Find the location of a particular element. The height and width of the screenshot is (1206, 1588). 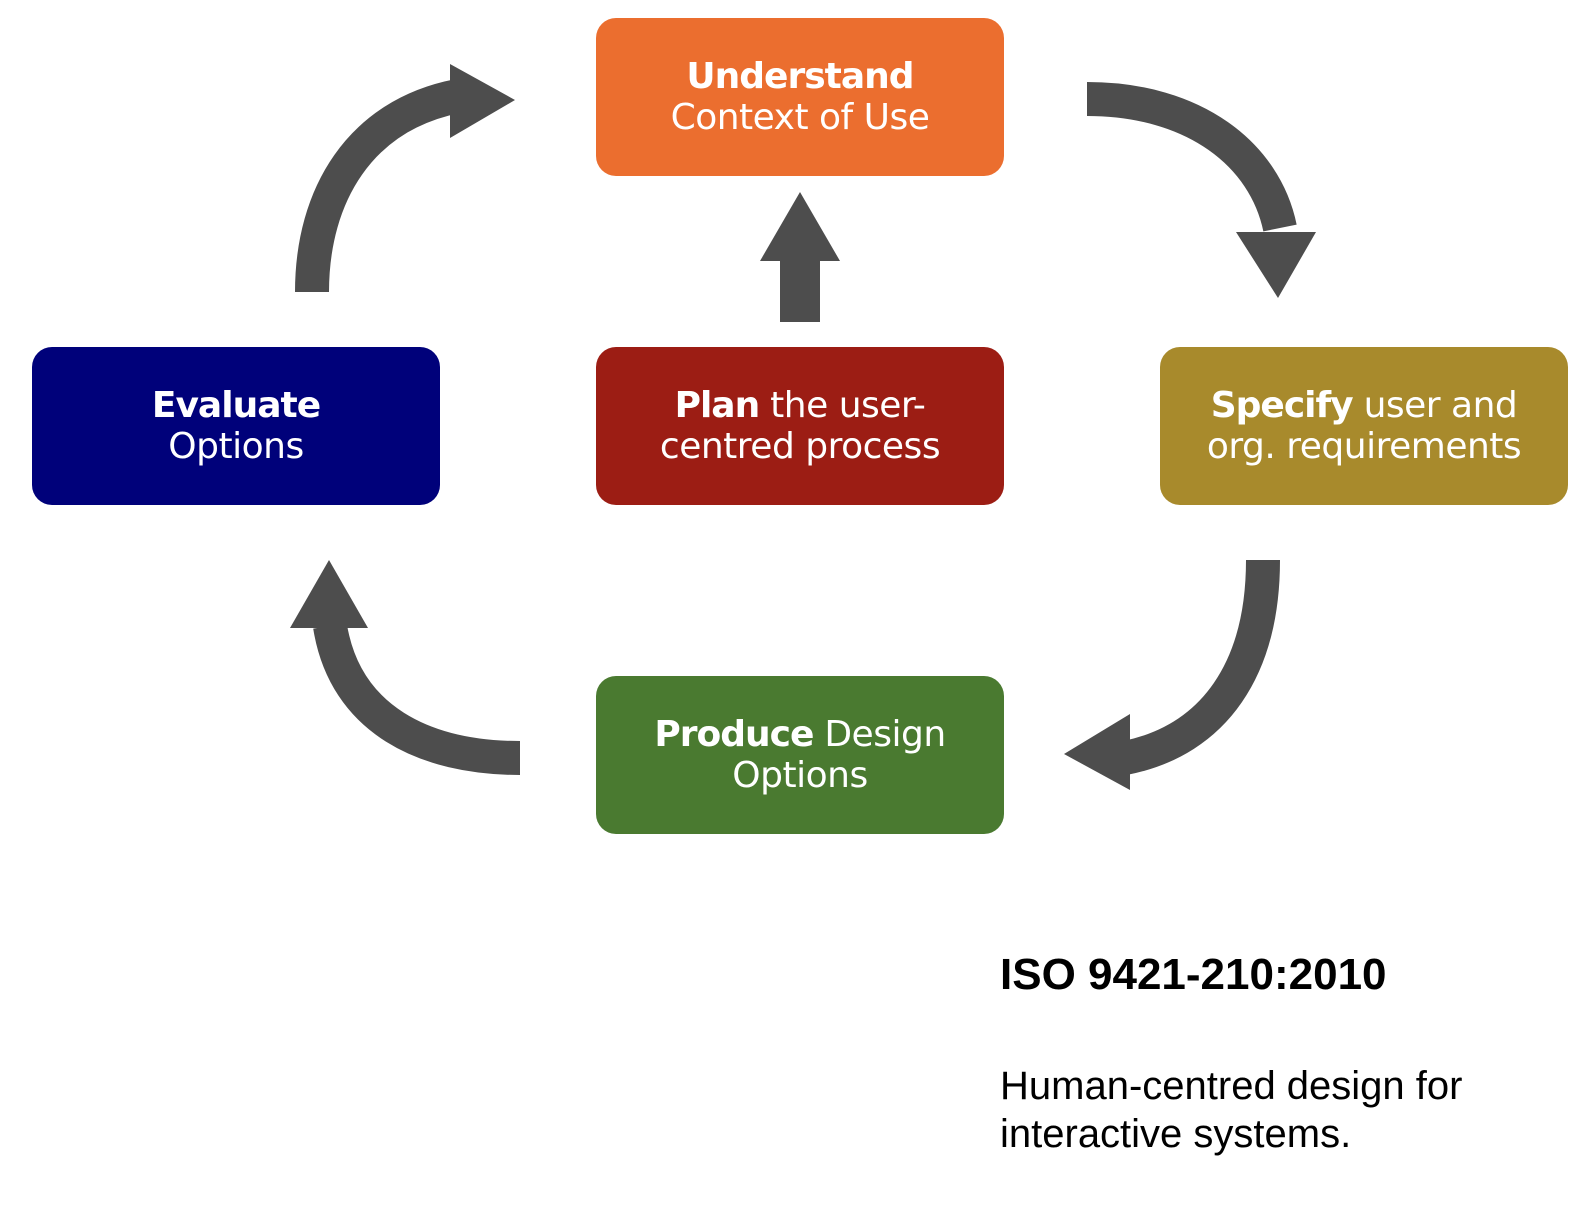

stage-understand-subtitle: Context of Use is located at coordinates (800, 117).